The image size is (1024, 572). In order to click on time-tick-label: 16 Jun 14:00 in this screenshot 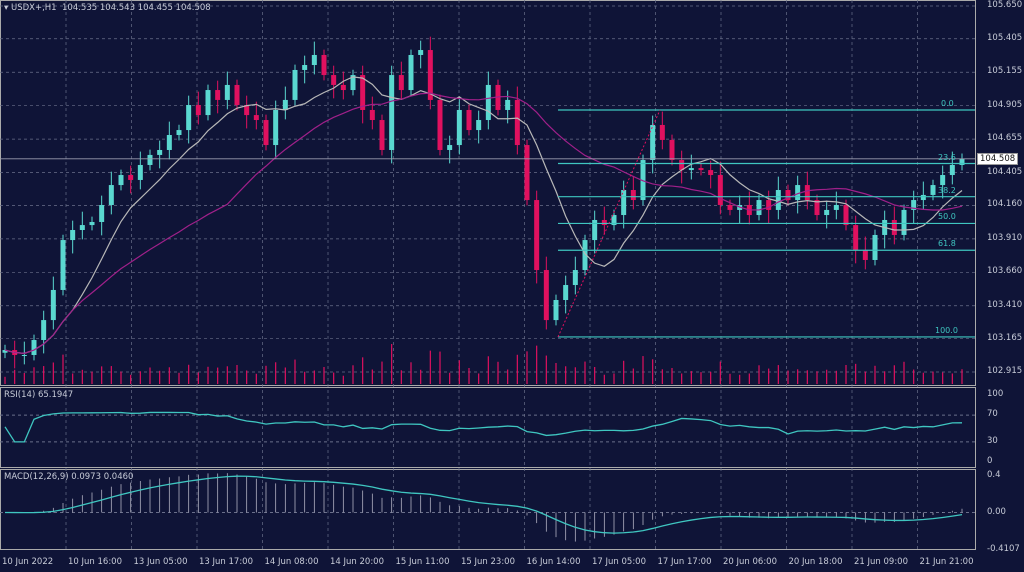, I will do `click(553, 562)`.